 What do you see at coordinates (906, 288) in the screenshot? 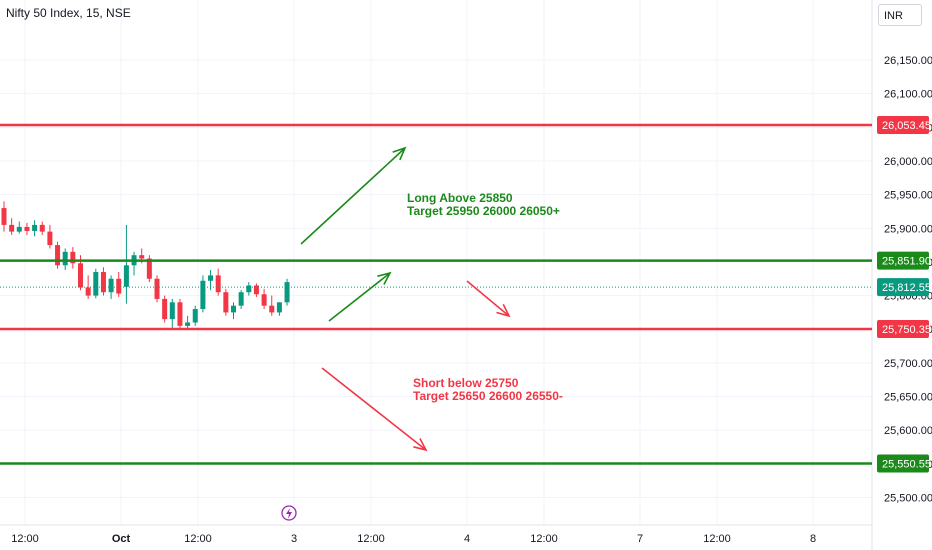
I see `last-price-label: 25,812.55` at bounding box center [906, 288].